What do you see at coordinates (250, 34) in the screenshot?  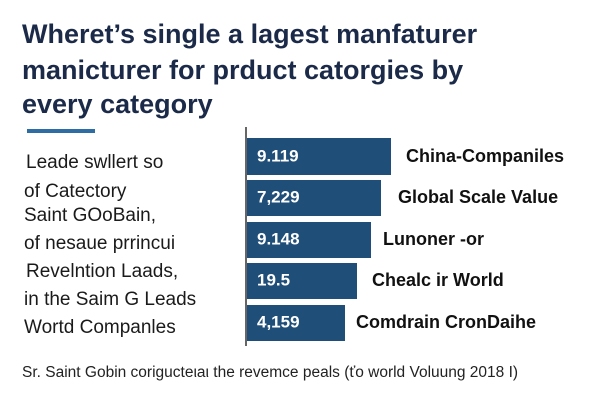 I see `title-line: Wheret’s single a lagest manfaturer` at bounding box center [250, 34].